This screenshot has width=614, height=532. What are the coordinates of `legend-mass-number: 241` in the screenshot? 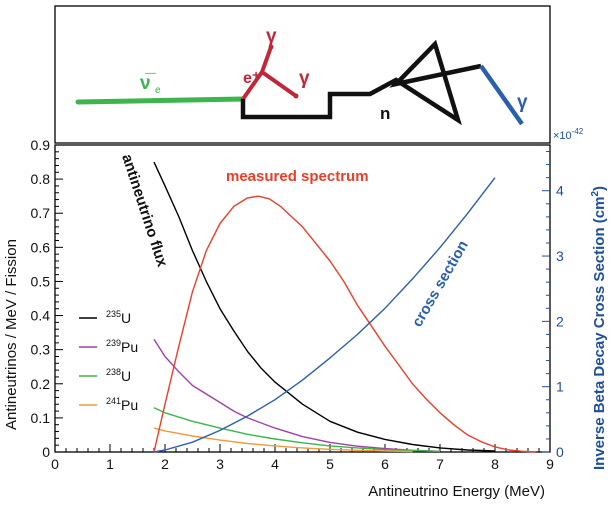 It's located at (113, 401).